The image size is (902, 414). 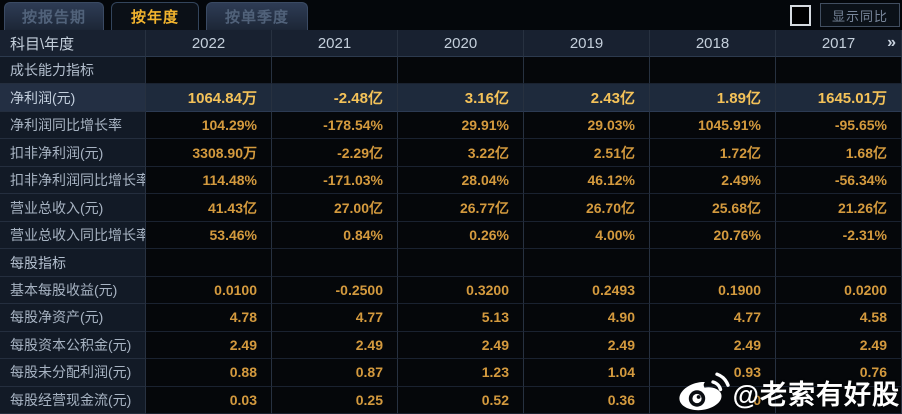 I want to click on value-cell: 0.25, so click(x=335, y=400).